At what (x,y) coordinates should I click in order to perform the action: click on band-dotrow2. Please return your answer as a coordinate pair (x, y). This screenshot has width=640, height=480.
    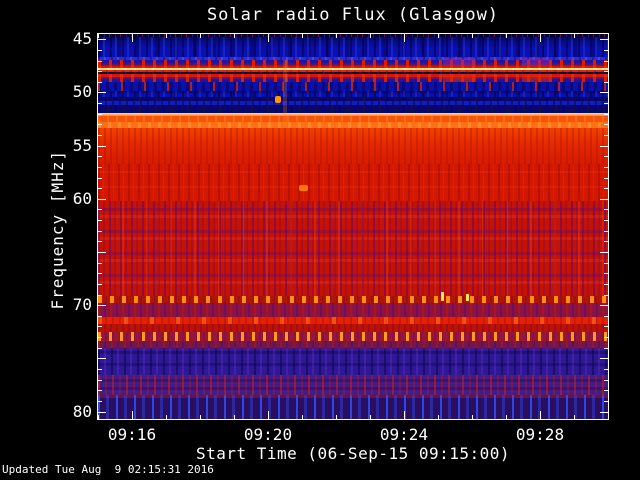
    Looking at the image, I should click on (353, 337).